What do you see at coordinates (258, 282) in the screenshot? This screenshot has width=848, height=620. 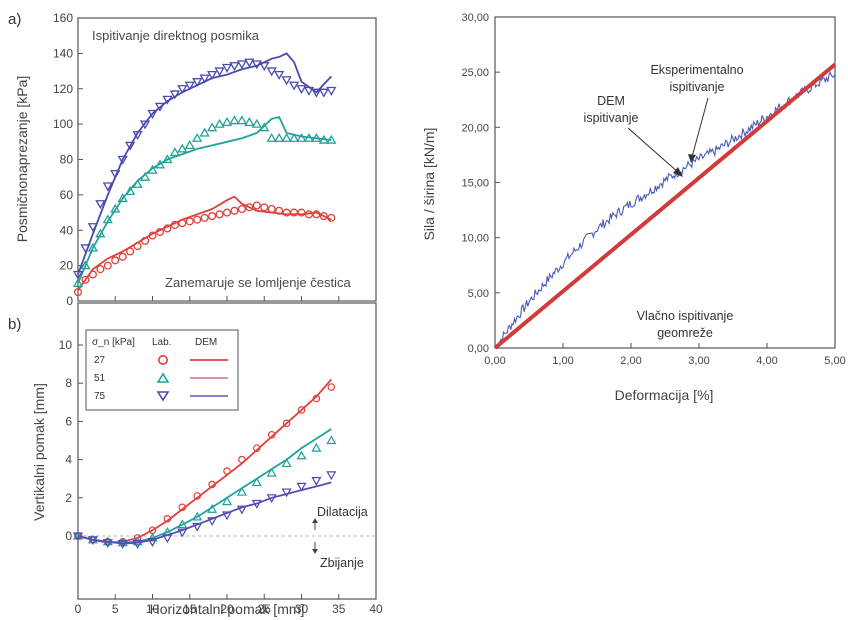 I see `panel-a-annotation: Zanemaruje se lomljenje čestica` at bounding box center [258, 282].